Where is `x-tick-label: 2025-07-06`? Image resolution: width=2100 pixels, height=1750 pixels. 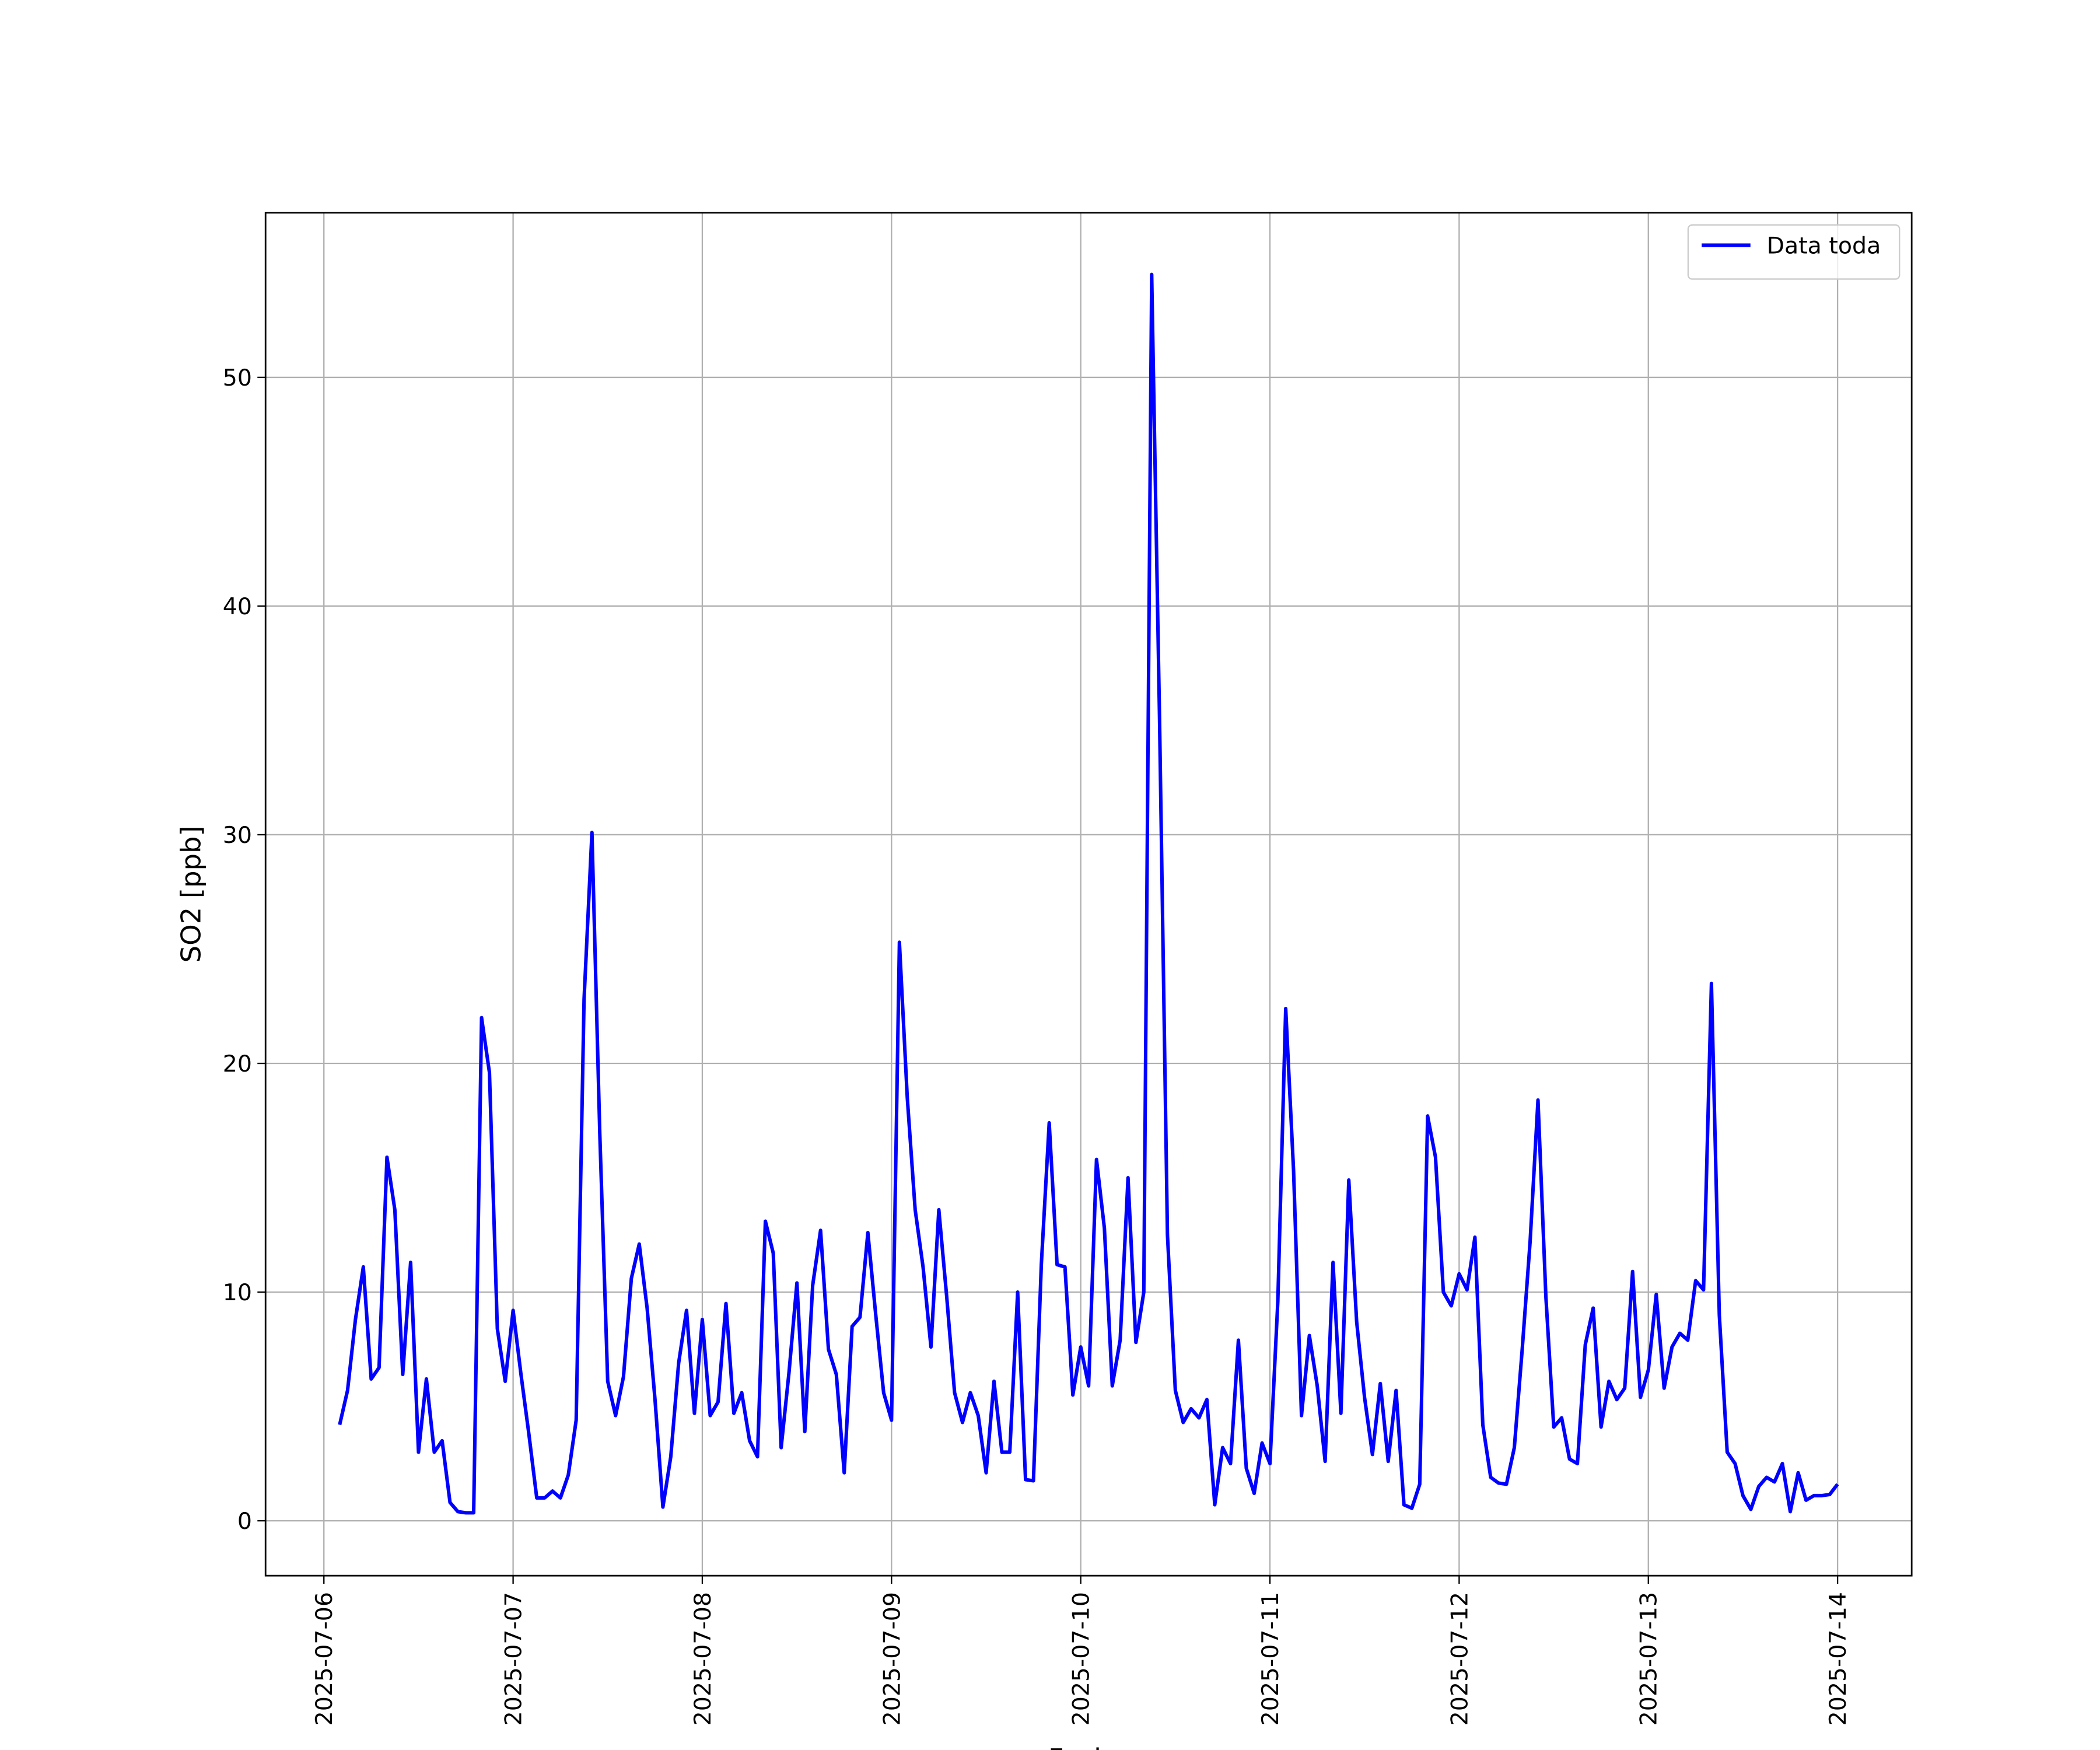
x-tick-label: 2025-07-06 is located at coordinates (324, 1659).